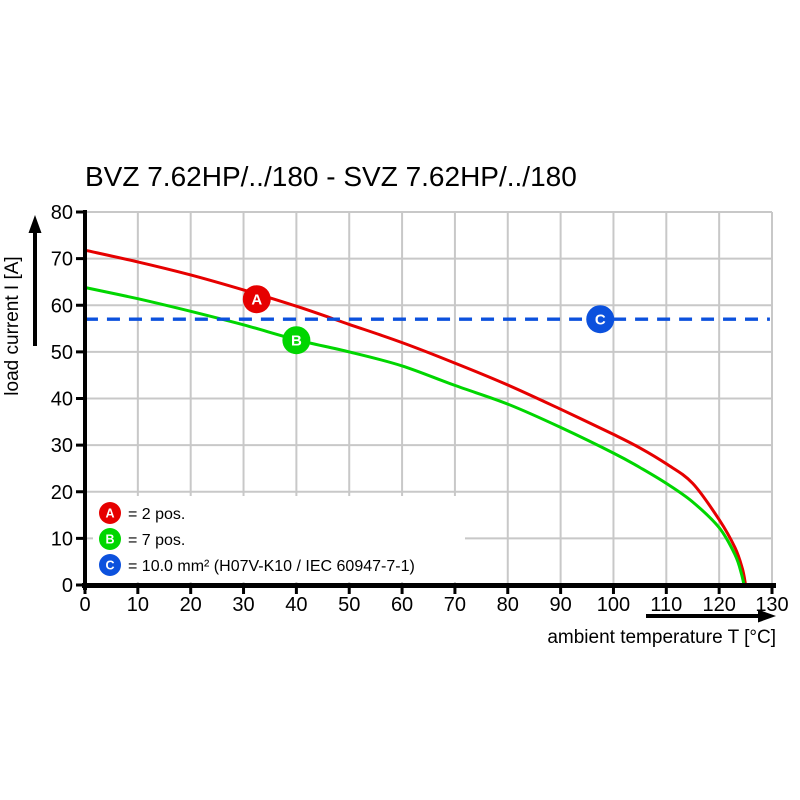 Image resolution: width=800 pixels, height=800 pixels. I want to click on legend-background, so click(279, 539).